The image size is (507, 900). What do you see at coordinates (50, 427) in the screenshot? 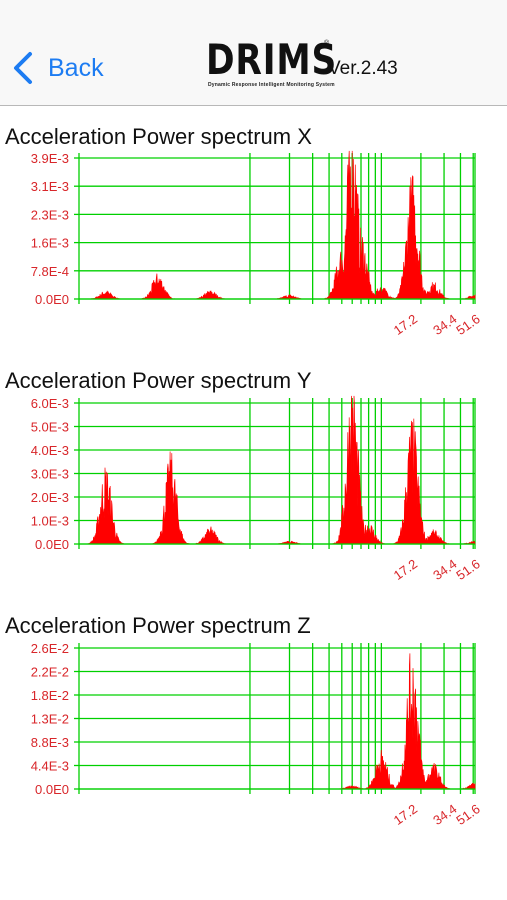
I see `y-tick-label: 5.0E-3` at bounding box center [50, 427].